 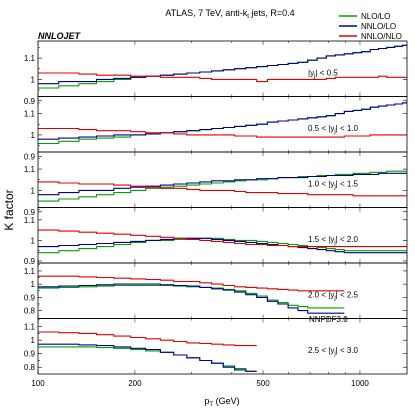 What do you see at coordinates (263, 383) in the screenshot?
I see `x-tick-label: 500` at bounding box center [263, 383].